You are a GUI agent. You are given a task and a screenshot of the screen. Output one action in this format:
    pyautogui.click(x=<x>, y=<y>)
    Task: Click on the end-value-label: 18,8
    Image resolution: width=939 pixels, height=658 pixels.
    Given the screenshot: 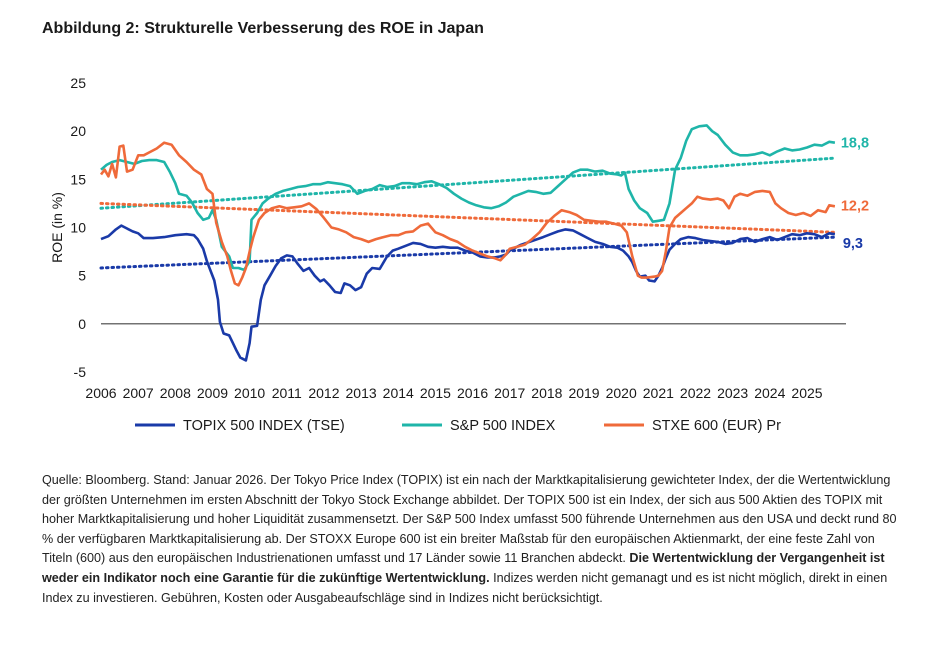 What is the action you would take?
    pyautogui.click(x=855, y=144)
    